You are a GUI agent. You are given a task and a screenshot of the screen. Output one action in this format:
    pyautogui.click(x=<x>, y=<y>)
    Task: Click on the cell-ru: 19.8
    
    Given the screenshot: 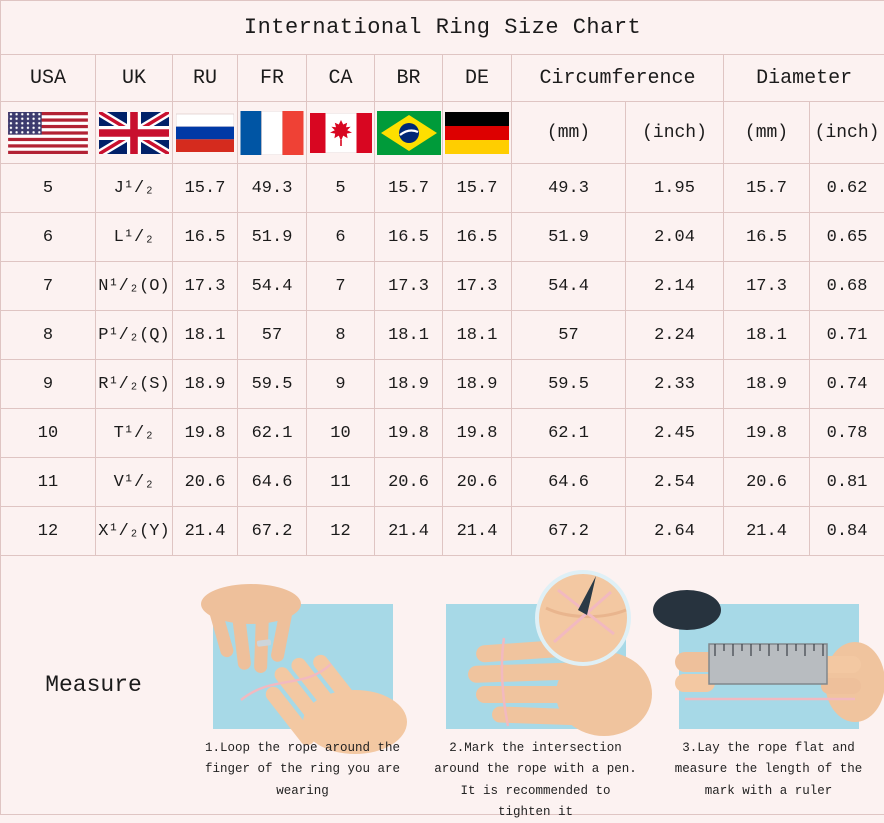 What is the action you would take?
    pyautogui.click(x=205, y=433)
    